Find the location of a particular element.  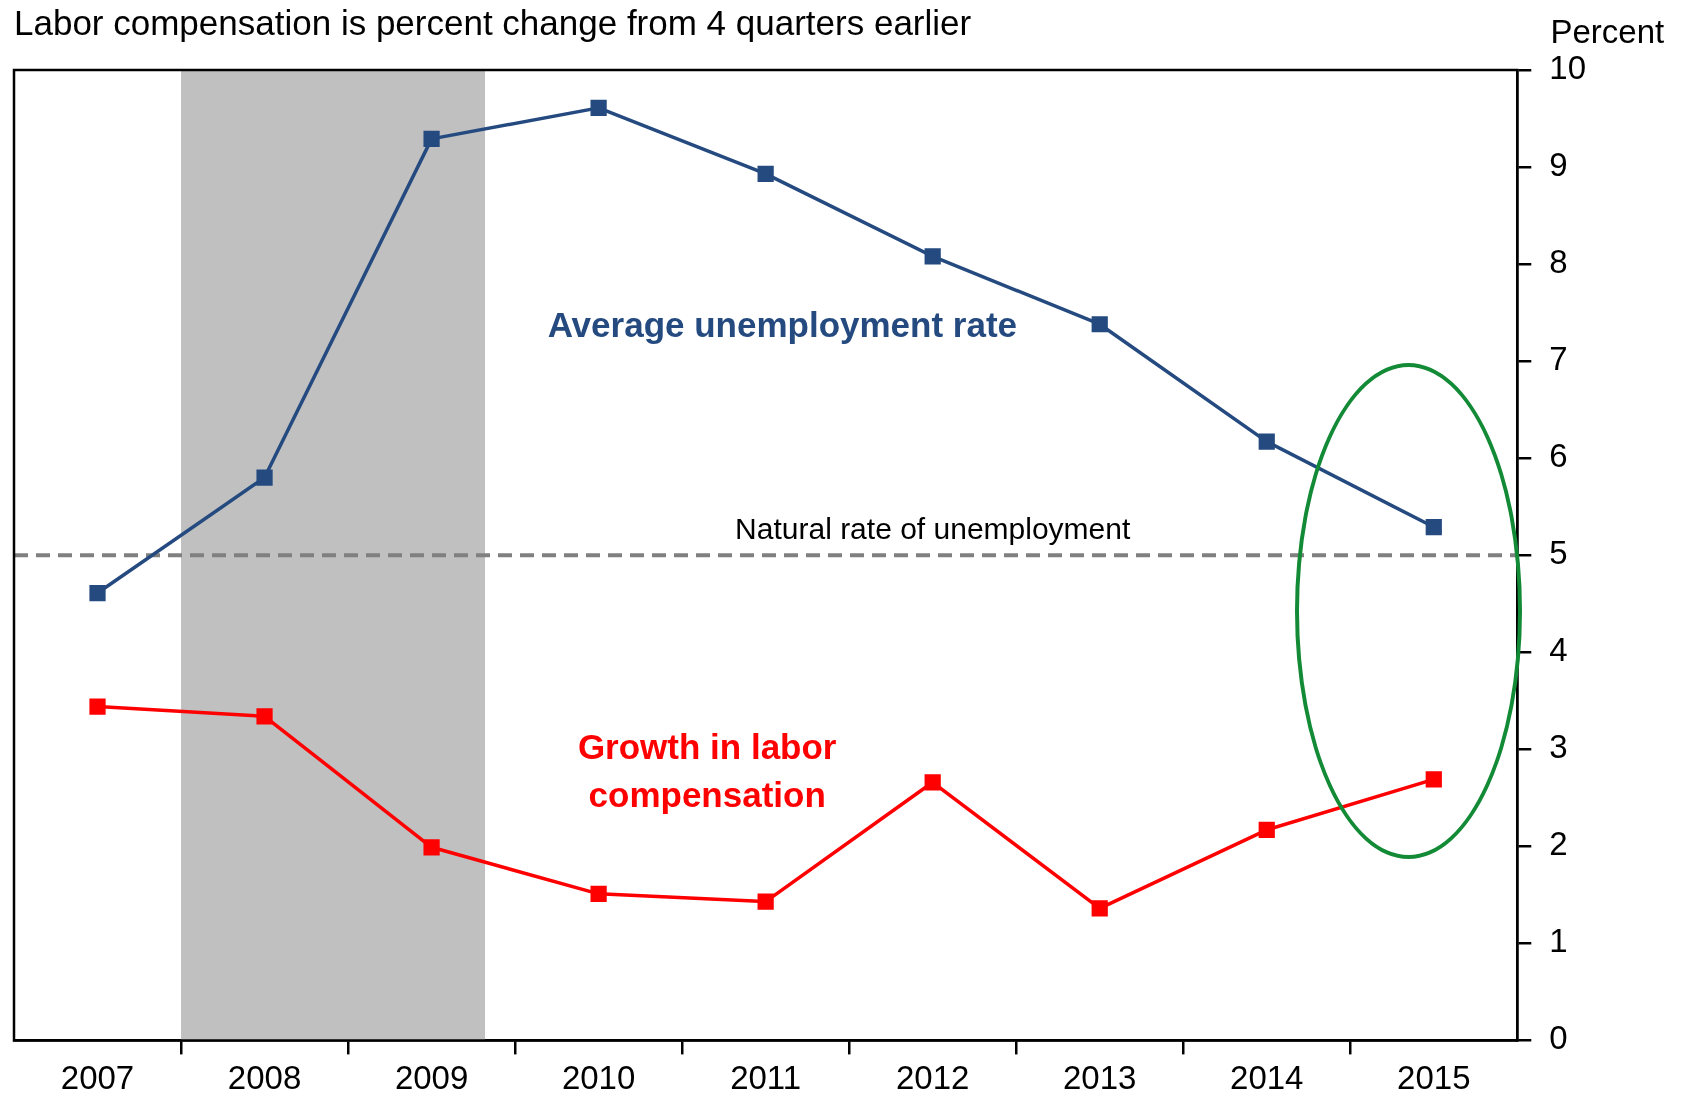

y-tick-label: 5 is located at coordinates (1558, 553).